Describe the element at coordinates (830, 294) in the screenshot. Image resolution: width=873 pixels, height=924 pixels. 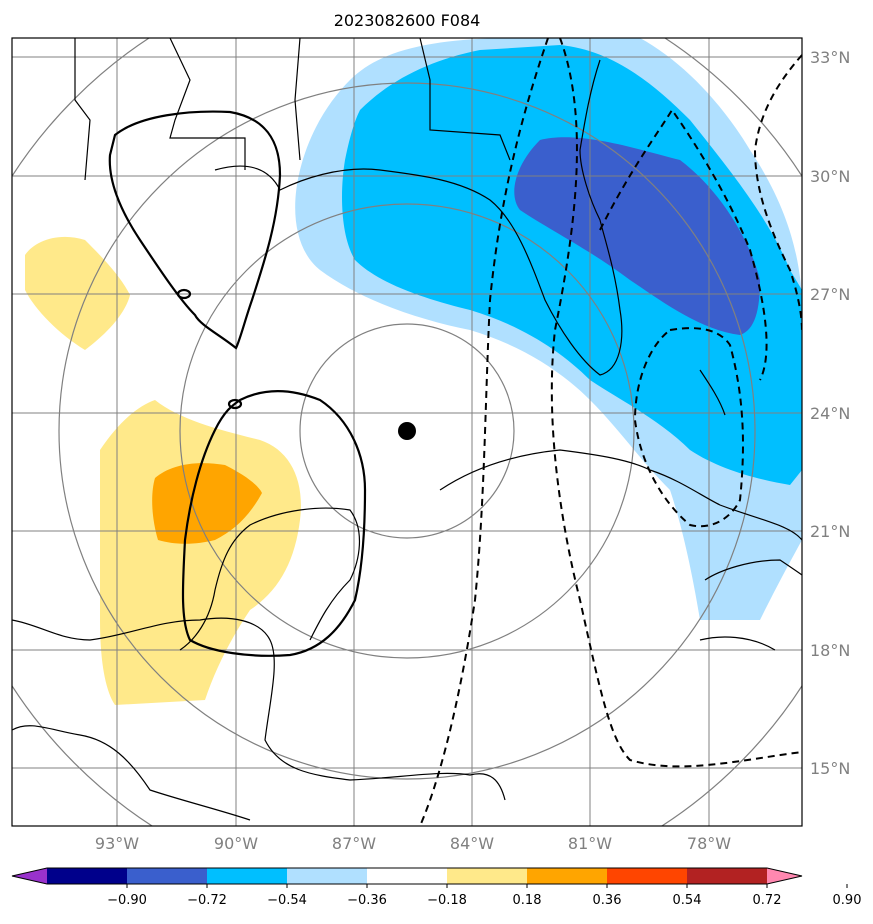
I see `lat-label: 27°N` at that location.